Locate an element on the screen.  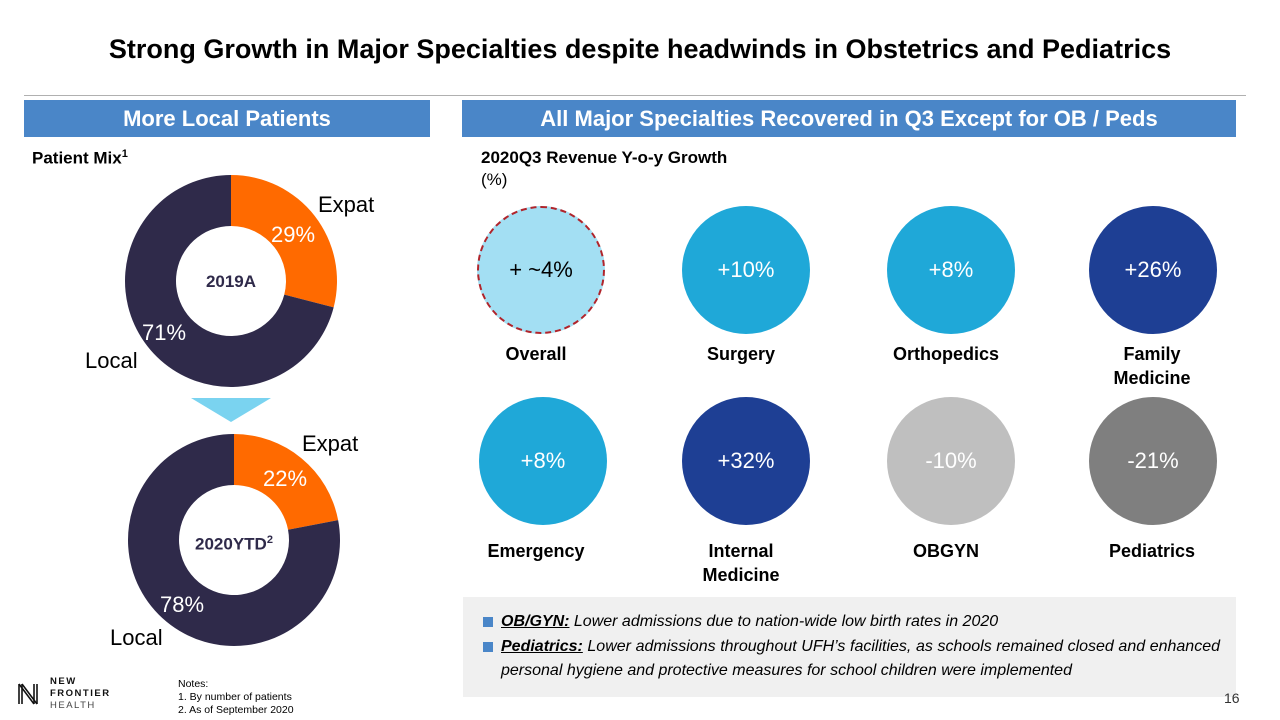
title-divider is located at coordinates (635, 95).